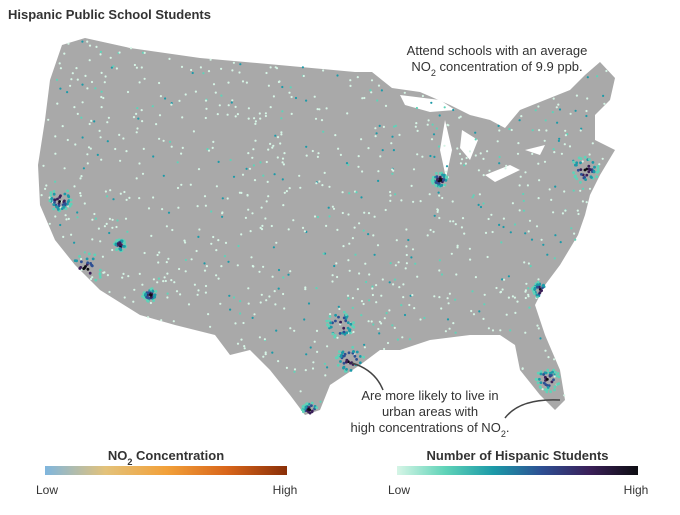 The image size is (680, 515). I want to click on annotation-line: urban areas with, so click(430, 411).